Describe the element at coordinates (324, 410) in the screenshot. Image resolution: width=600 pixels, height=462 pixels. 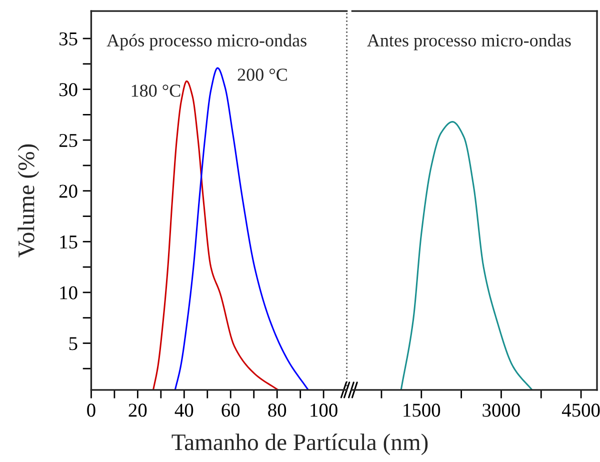
I see `x-tick-label: 100` at that location.